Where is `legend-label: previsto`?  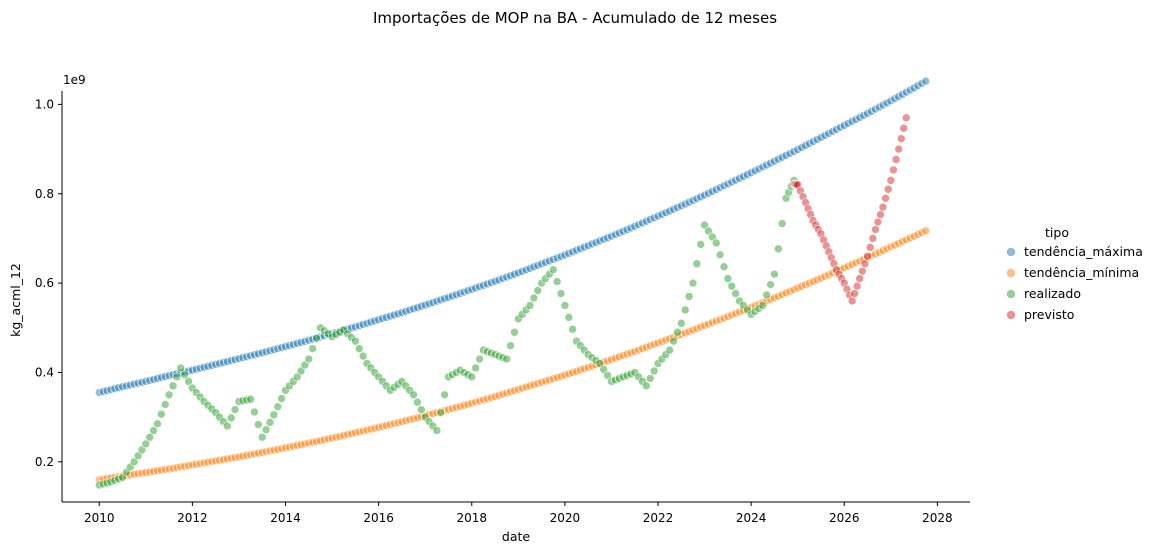 legend-label: previsto is located at coordinates (1049, 314).